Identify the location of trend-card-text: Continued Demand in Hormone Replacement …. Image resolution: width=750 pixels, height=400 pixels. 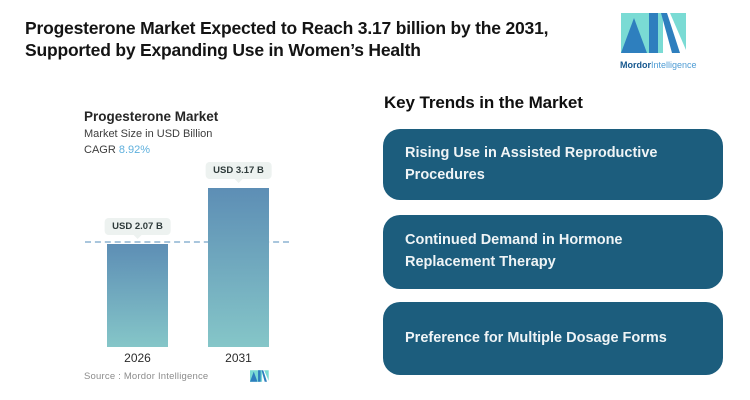
(514, 251).